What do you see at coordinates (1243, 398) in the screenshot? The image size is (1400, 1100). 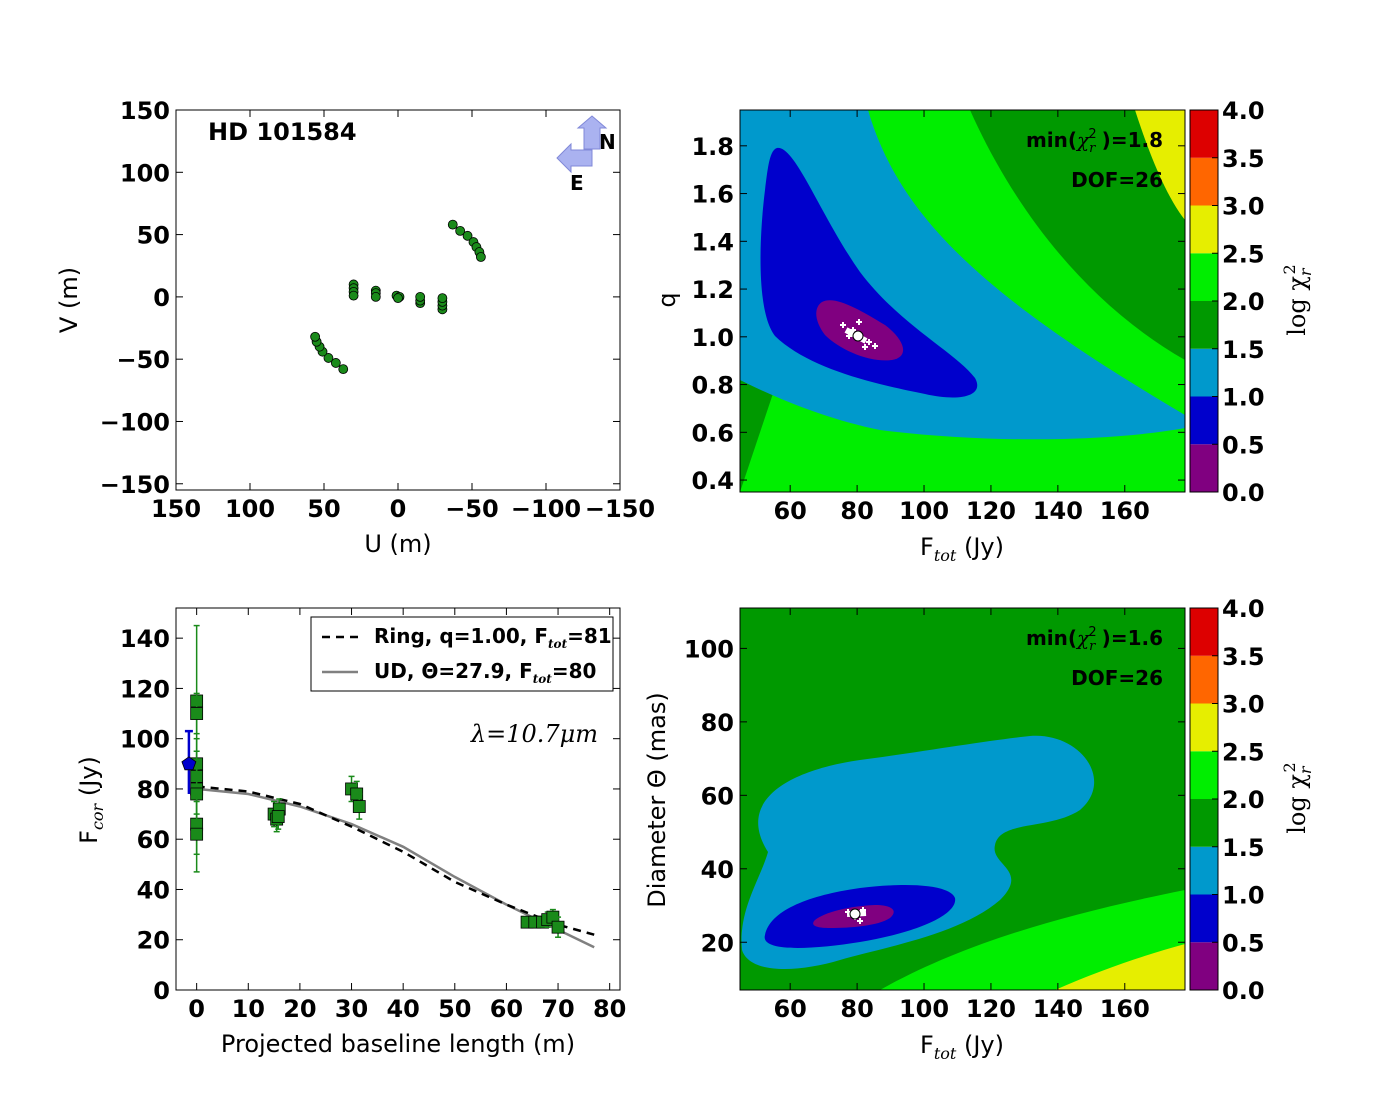 I see `colorbar-tick-label: 1.0` at bounding box center [1243, 398].